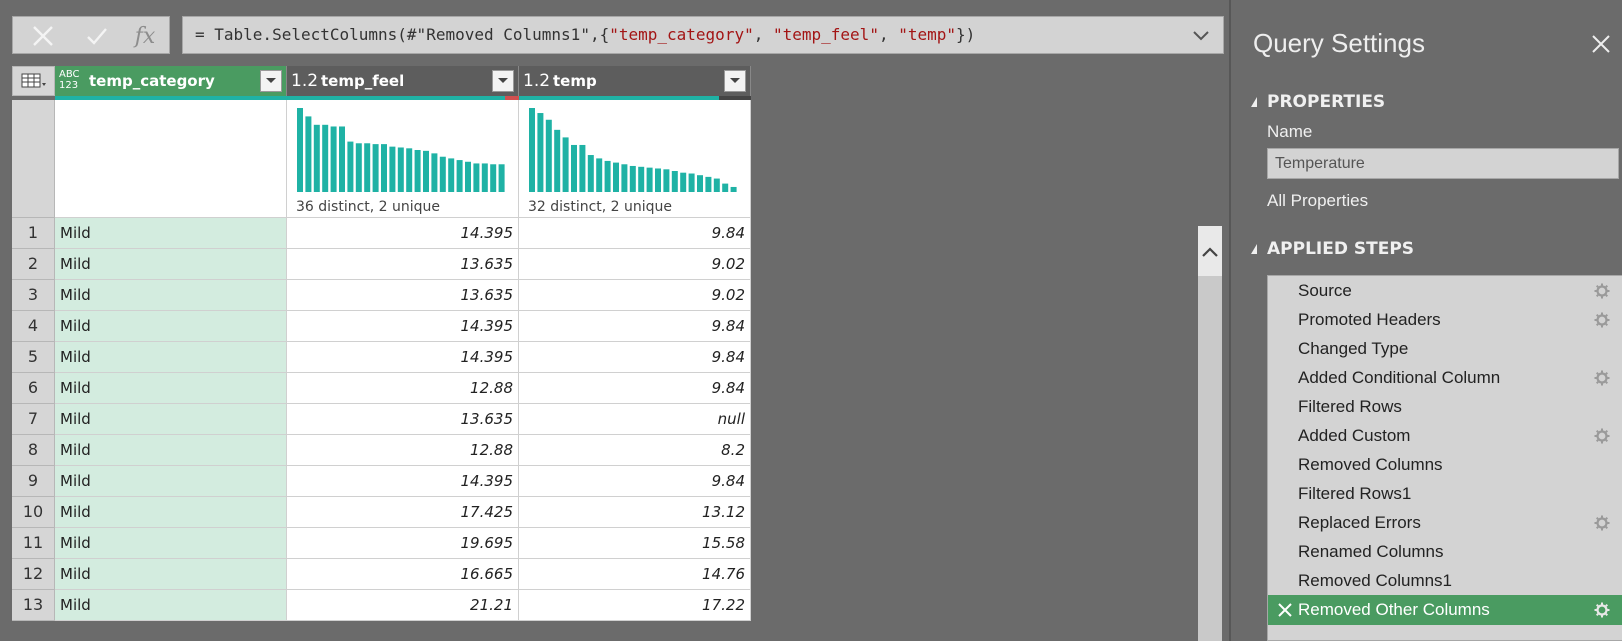 This screenshot has width=1622, height=641. I want to click on vertical-scrollbar, so click(1210, 433).